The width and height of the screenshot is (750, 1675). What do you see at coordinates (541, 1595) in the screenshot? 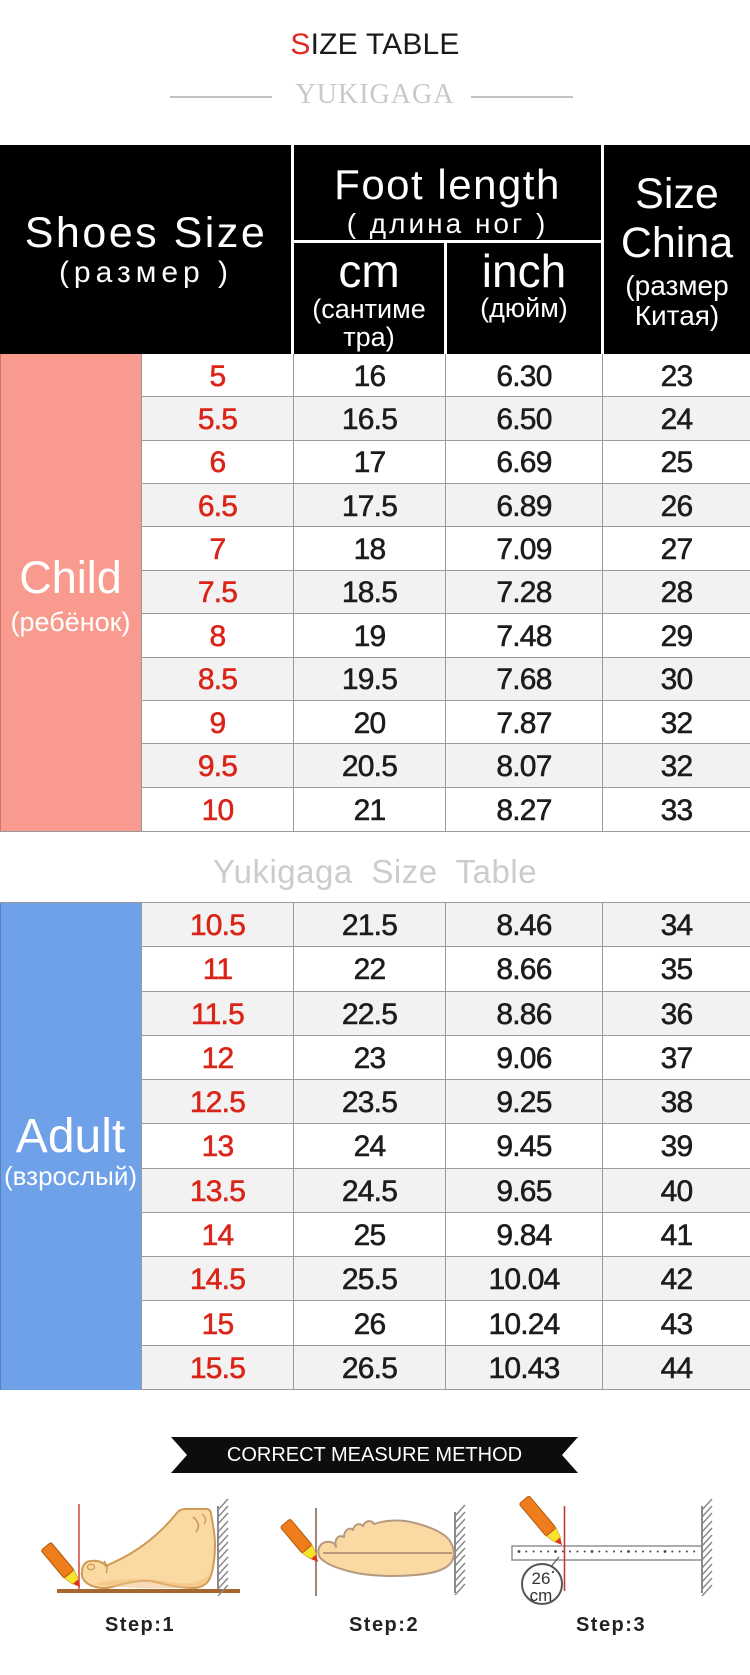
I see `svg-text: cm` at bounding box center [541, 1595].